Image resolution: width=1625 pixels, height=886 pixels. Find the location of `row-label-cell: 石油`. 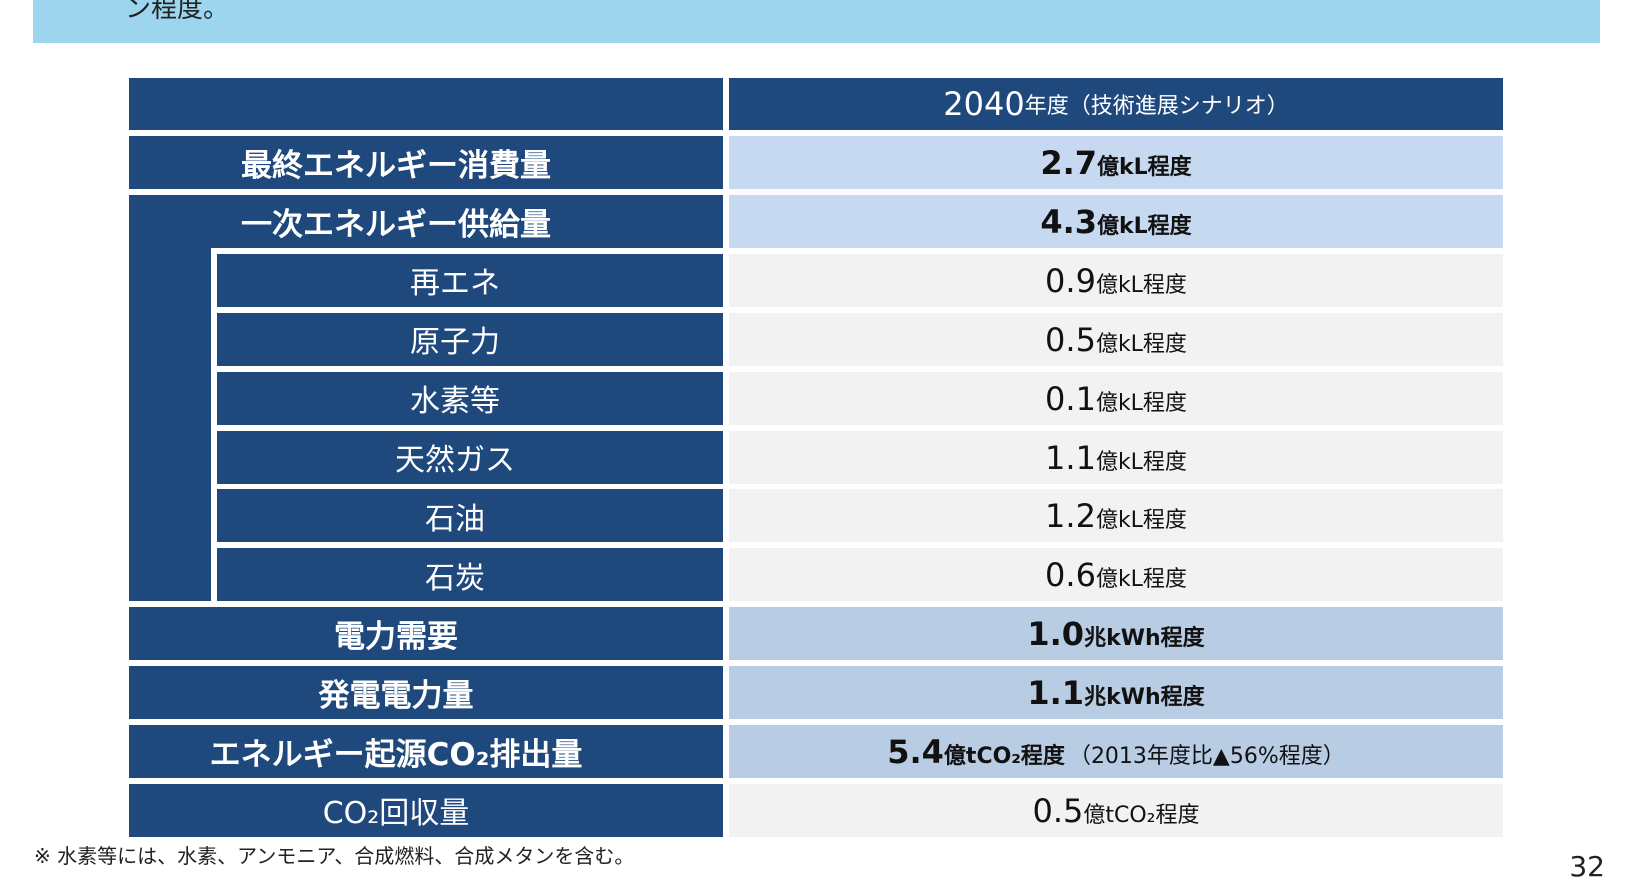

row-label-cell: 石油 is located at coordinates (470, 516).